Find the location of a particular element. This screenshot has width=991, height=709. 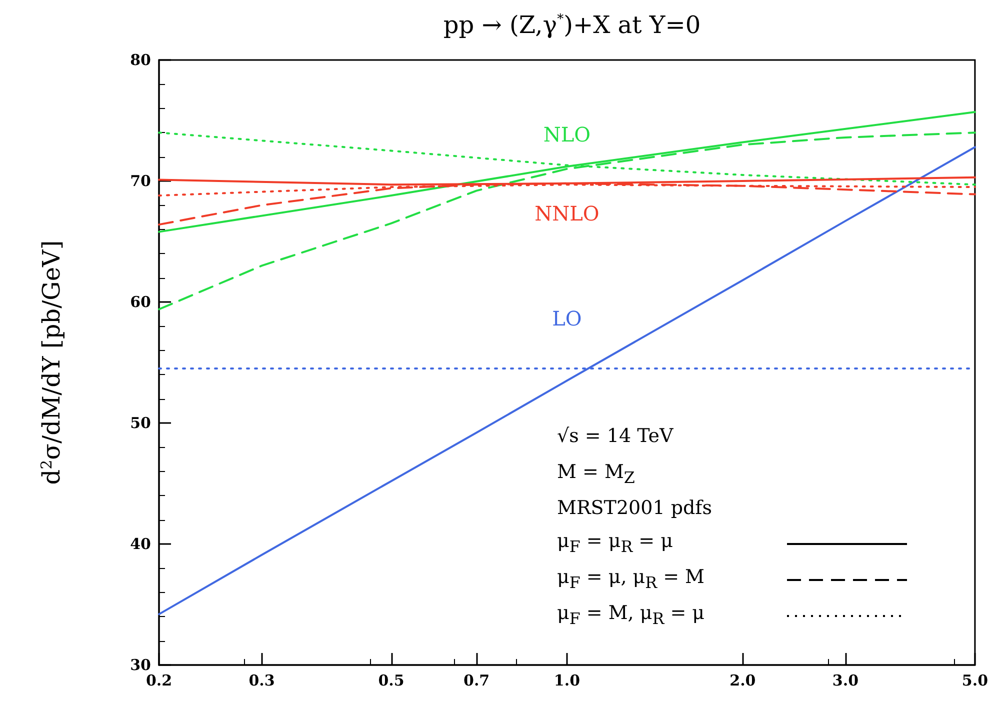

series-label: LO is located at coordinates (567, 318).